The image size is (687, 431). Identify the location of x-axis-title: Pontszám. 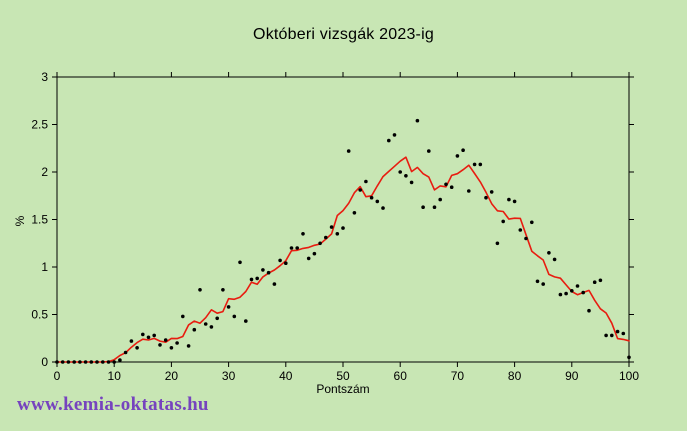
(343, 389).